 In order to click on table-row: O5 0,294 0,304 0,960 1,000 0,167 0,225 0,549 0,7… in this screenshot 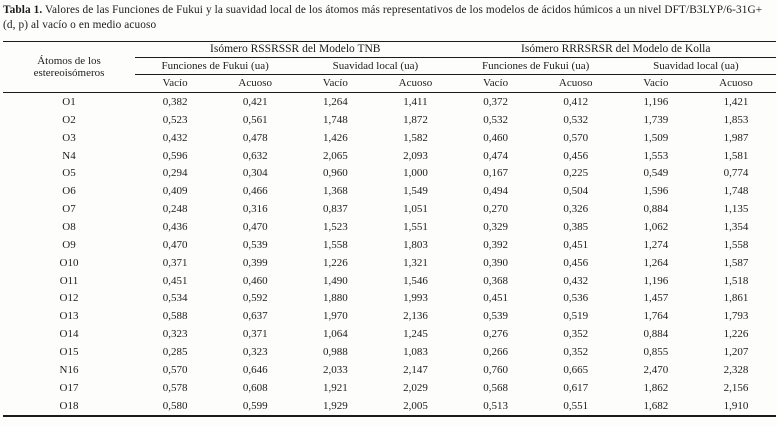, I will do `click(389, 174)`.